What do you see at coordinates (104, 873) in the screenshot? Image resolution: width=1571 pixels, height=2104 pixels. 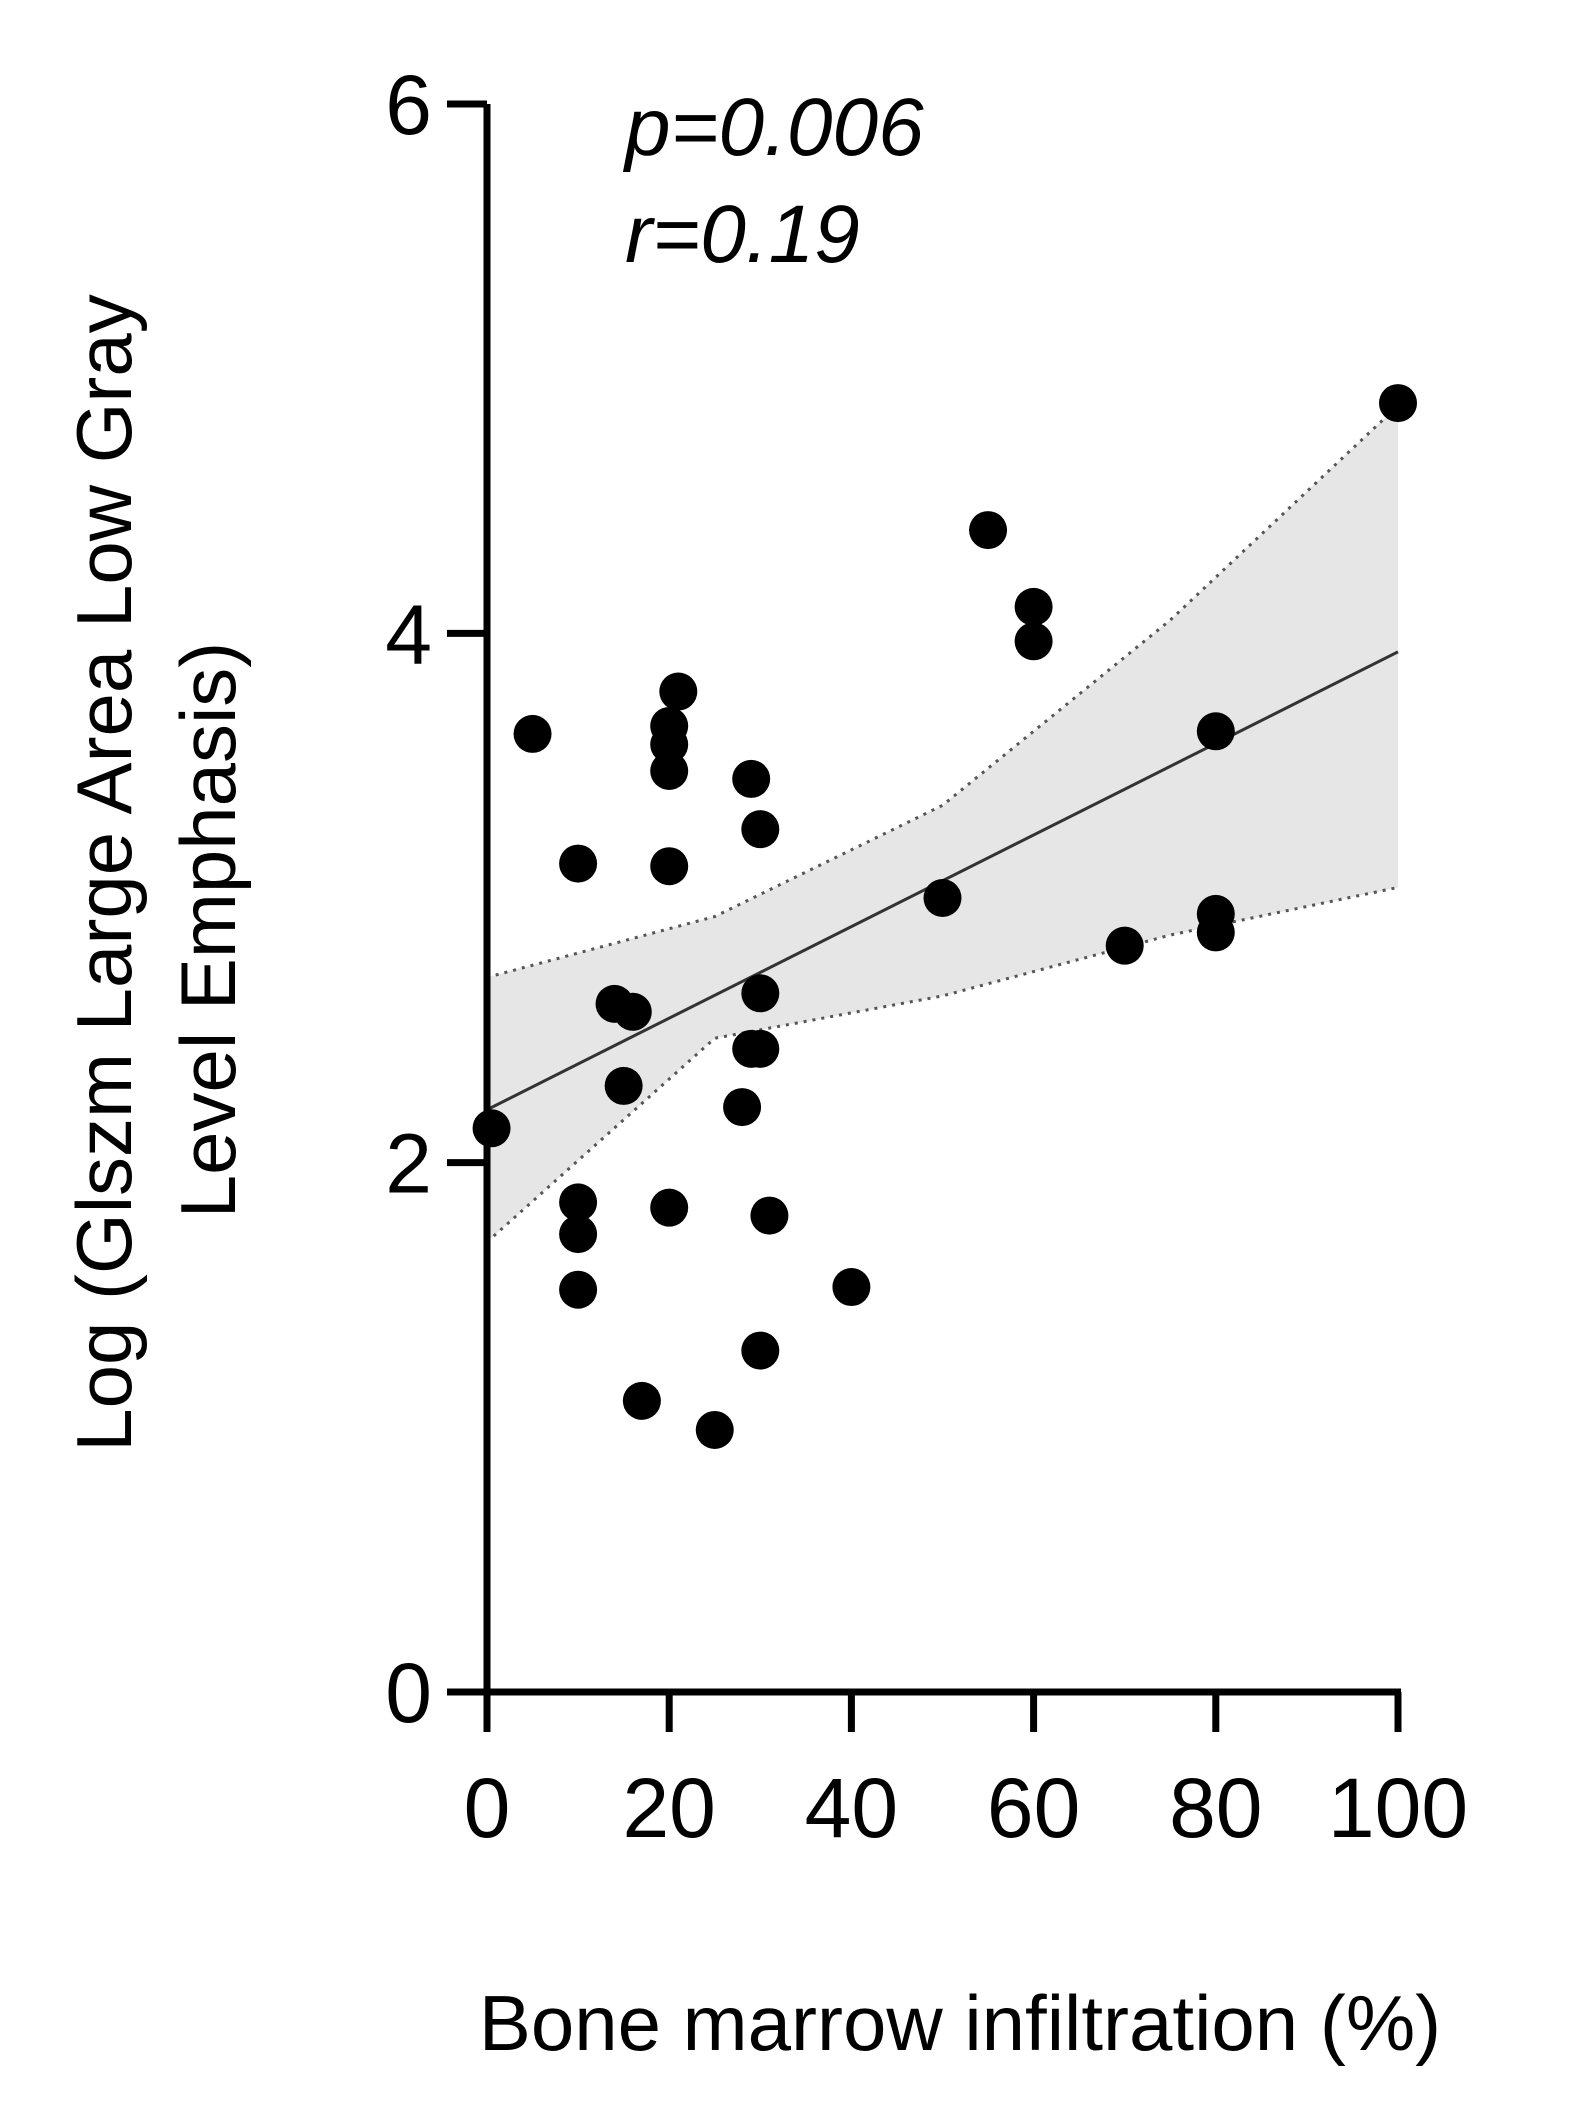 I see `y-axis-label-line1: Log (Glszm Large Area Low Gray` at bounding box center [104, 873].